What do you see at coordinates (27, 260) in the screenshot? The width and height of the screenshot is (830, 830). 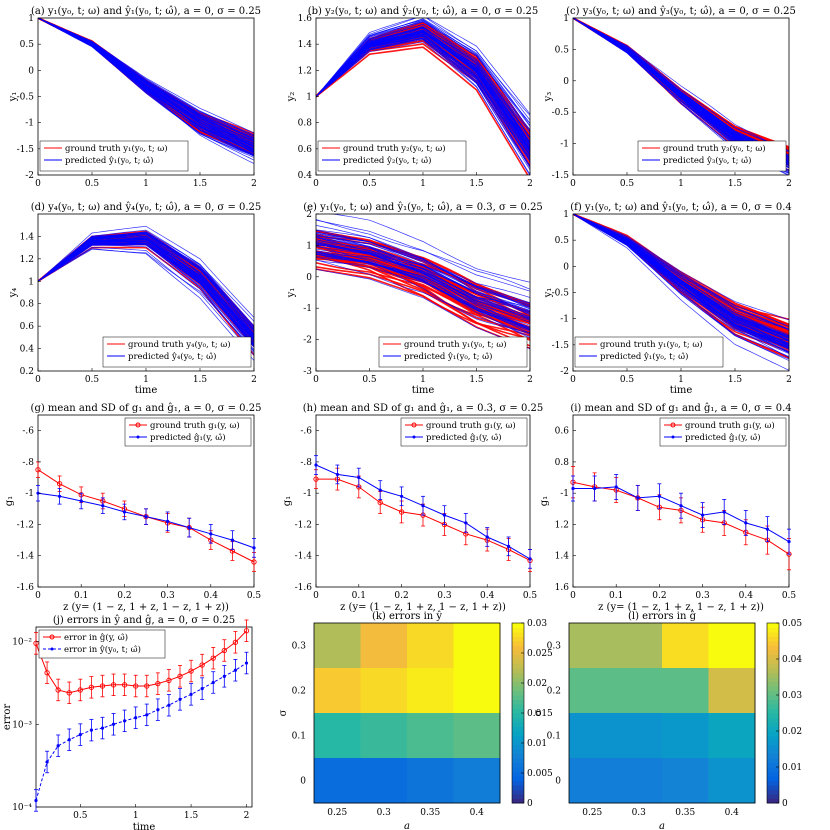 I see `y-tick-label: 1.2` at bounding box center [27, 260].